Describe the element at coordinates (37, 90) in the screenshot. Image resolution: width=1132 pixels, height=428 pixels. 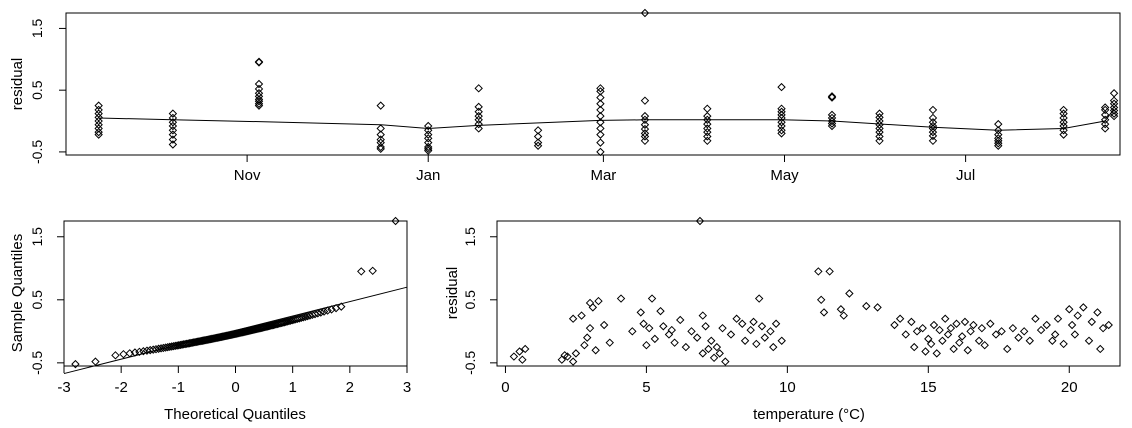
I see `y-tick-label: 0.5` at that location.